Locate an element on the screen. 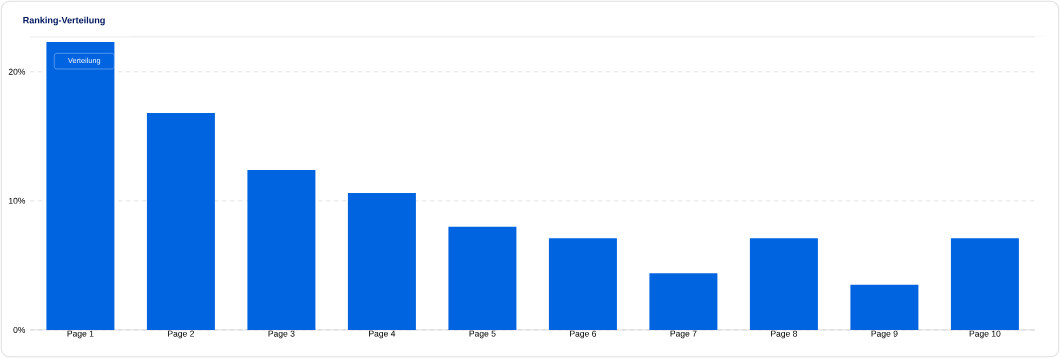 This screenshot has width=1060, height=358. chart-title: Ranking-Verteilung is located at coordinates (64, 21).